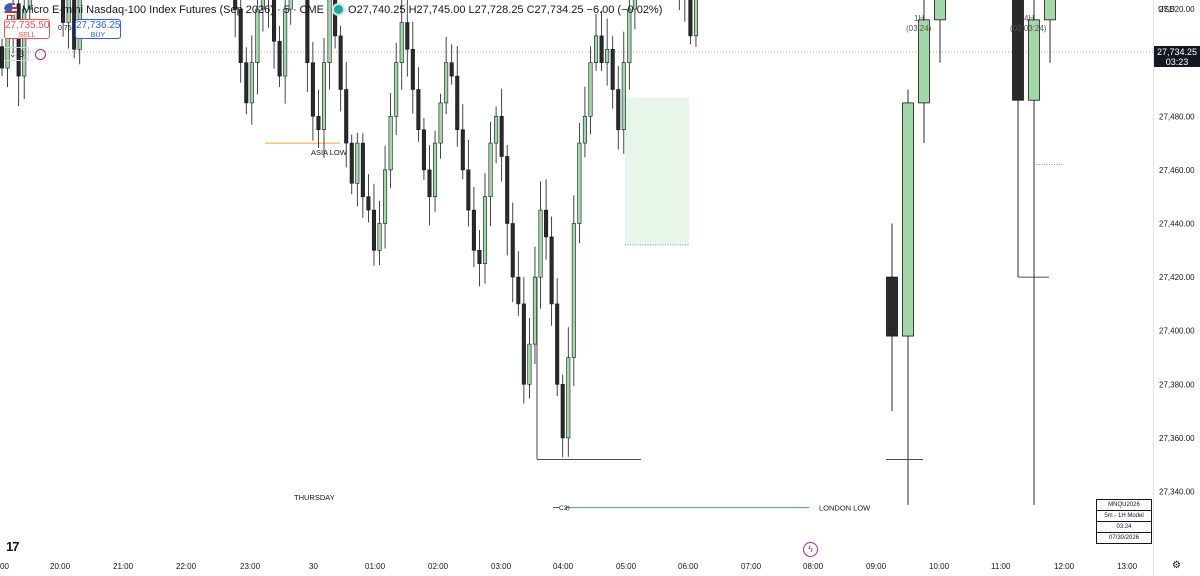  I want to click on gear-icon: ⚙, so click(1176, 565).